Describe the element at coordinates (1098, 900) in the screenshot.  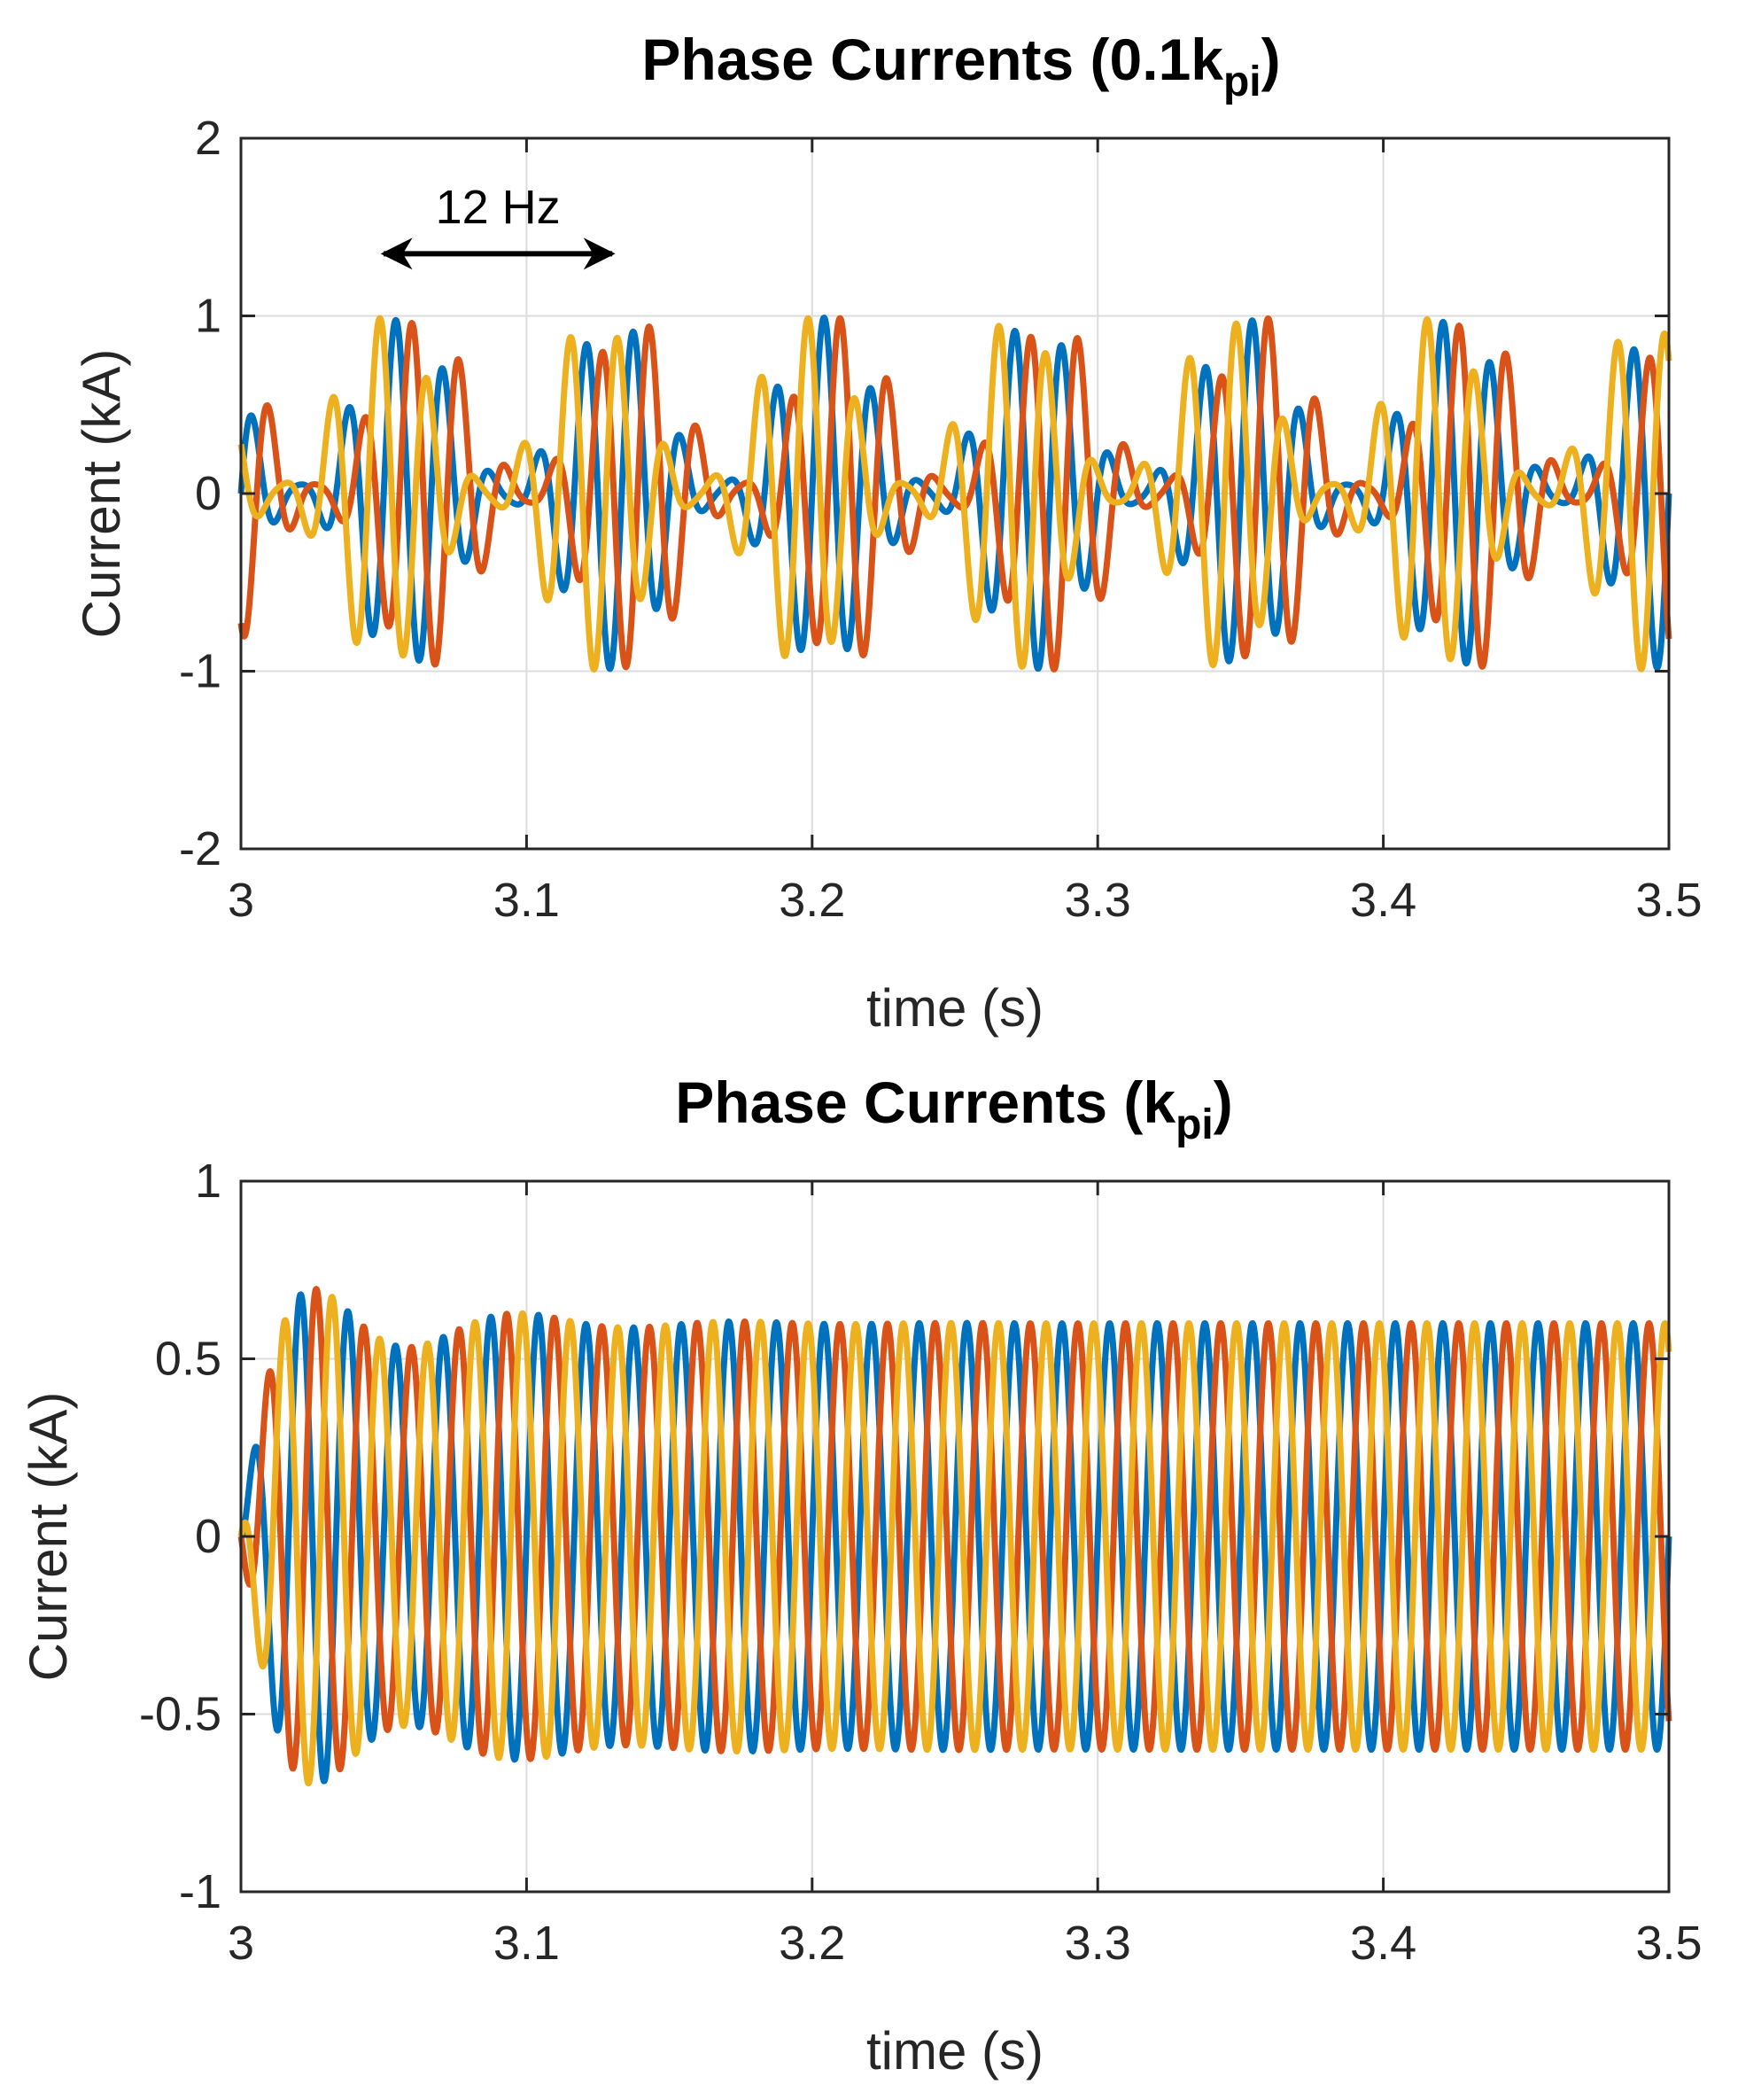
I see `chart-top-xtick-label: 3.3` at that location.